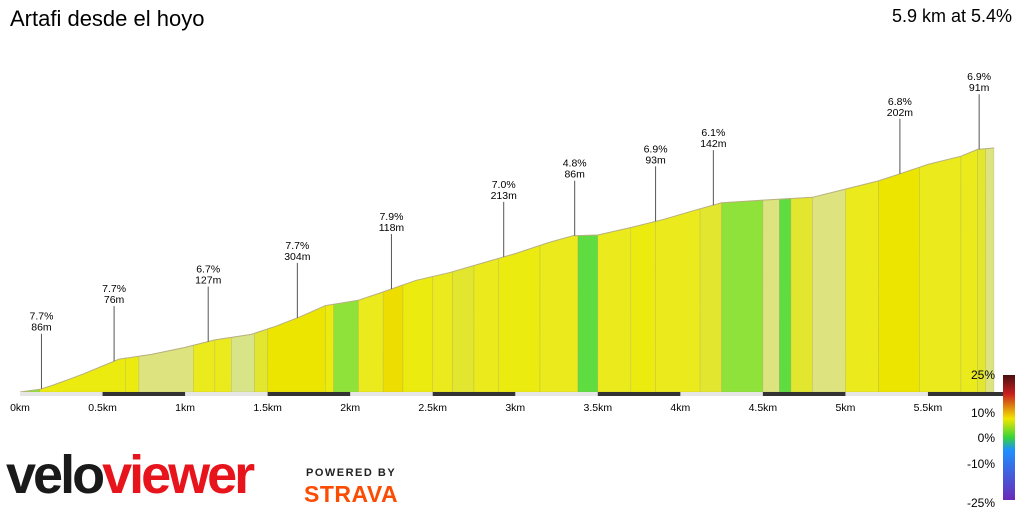 The image size is (1024, 512). I want to click on annotation-gradient-1: 7.7%, so click(114, 289).